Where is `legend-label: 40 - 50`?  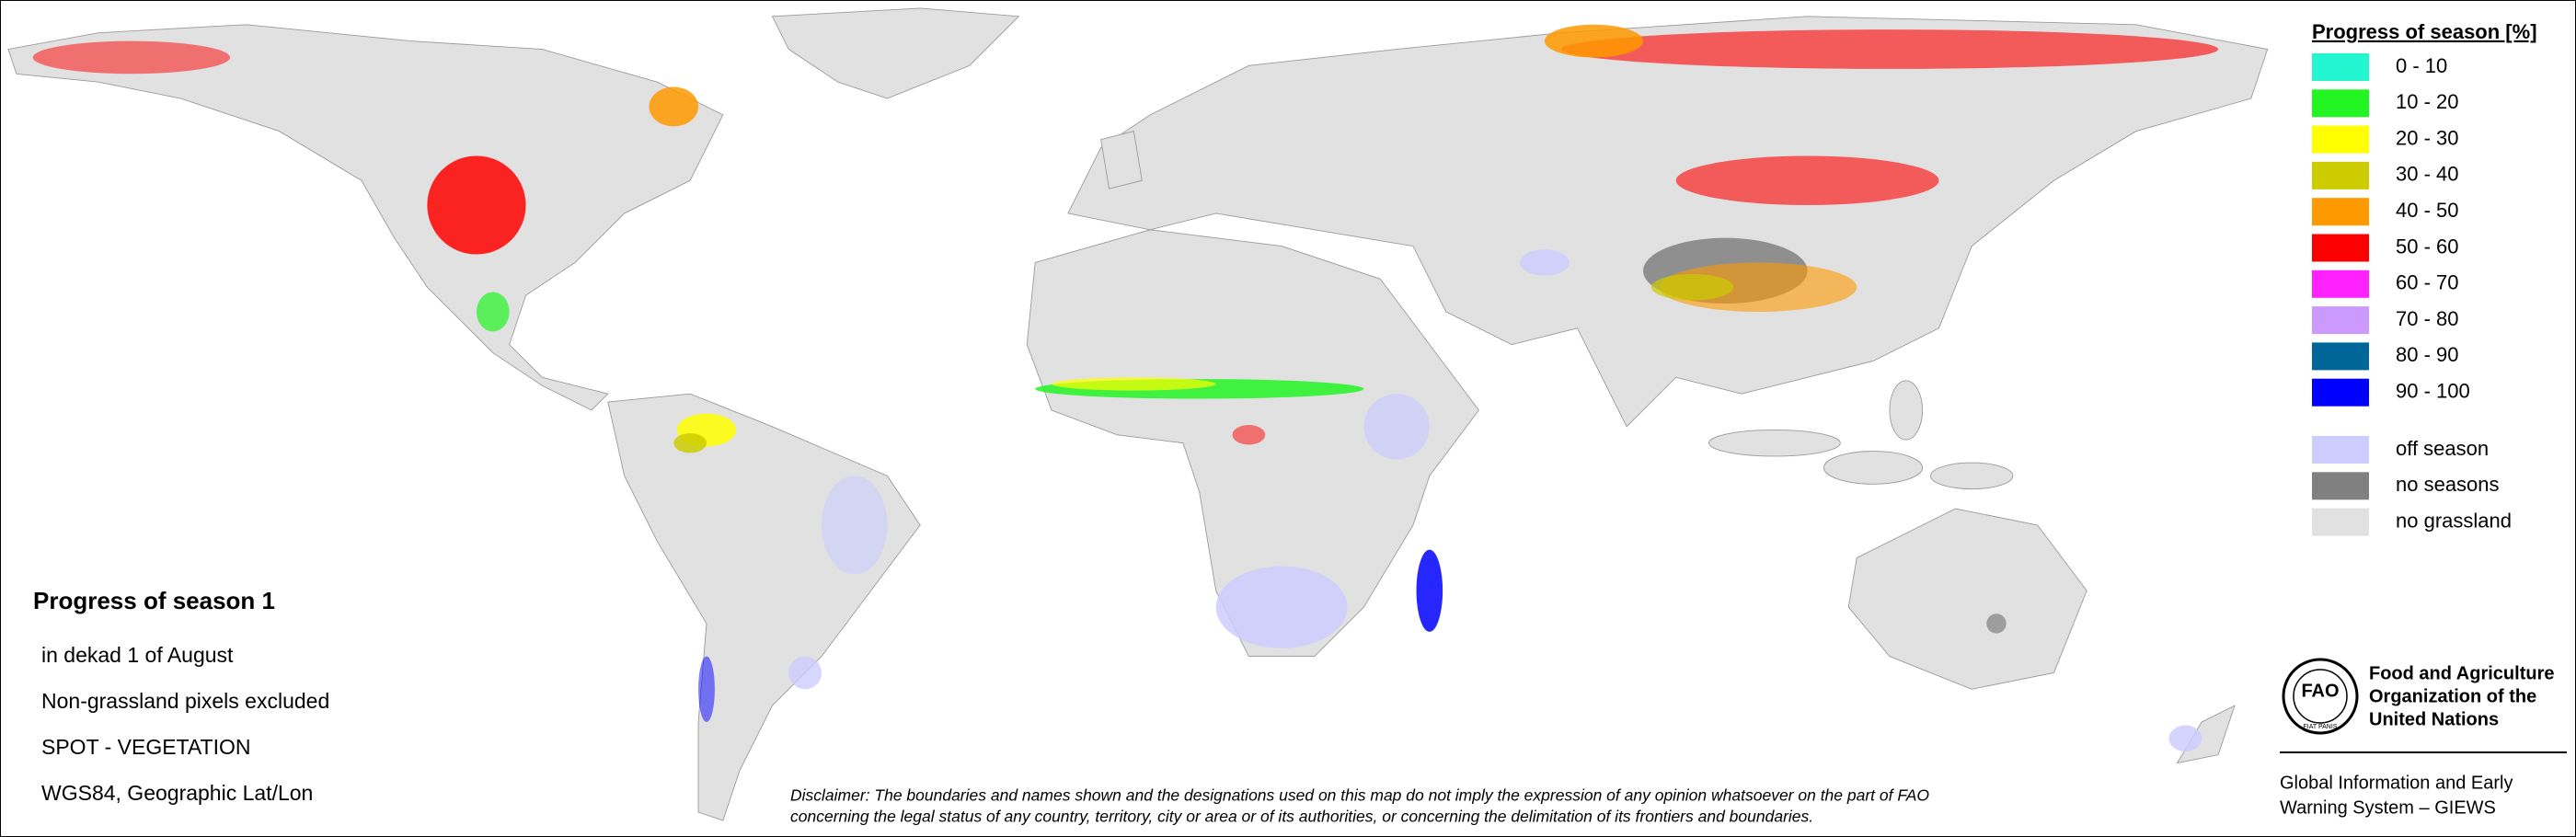 legend-label: 40 - 50 is located at coordinates (2427, 210).